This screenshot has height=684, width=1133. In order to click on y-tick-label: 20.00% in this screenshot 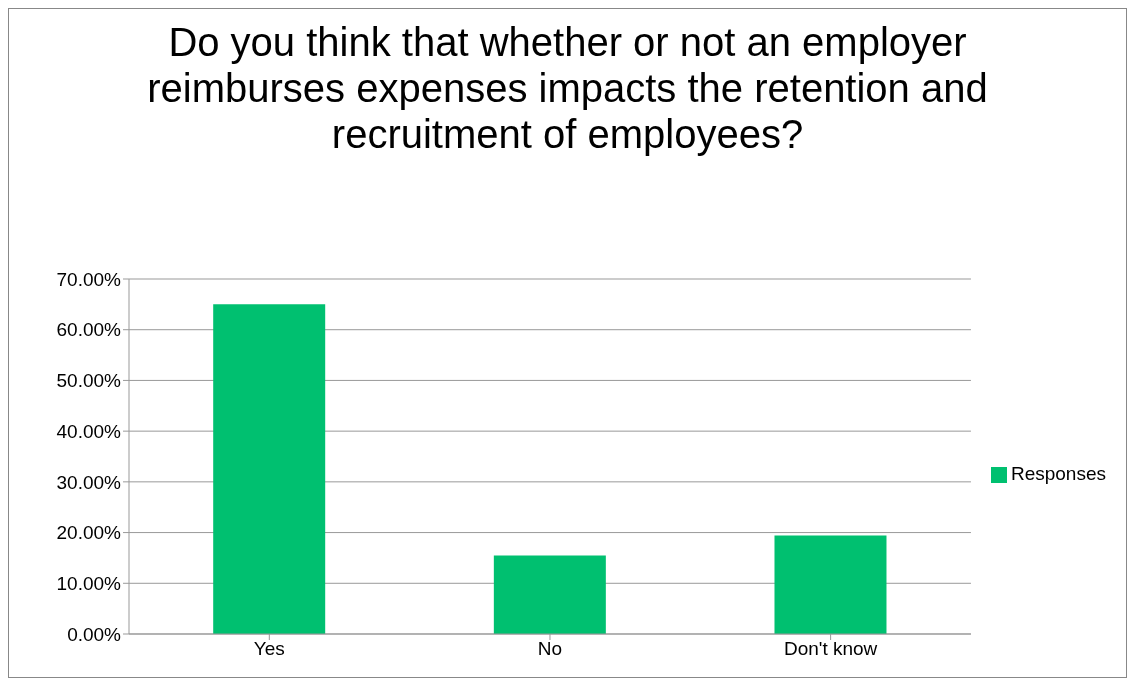, I will do `click(89, 533)`.